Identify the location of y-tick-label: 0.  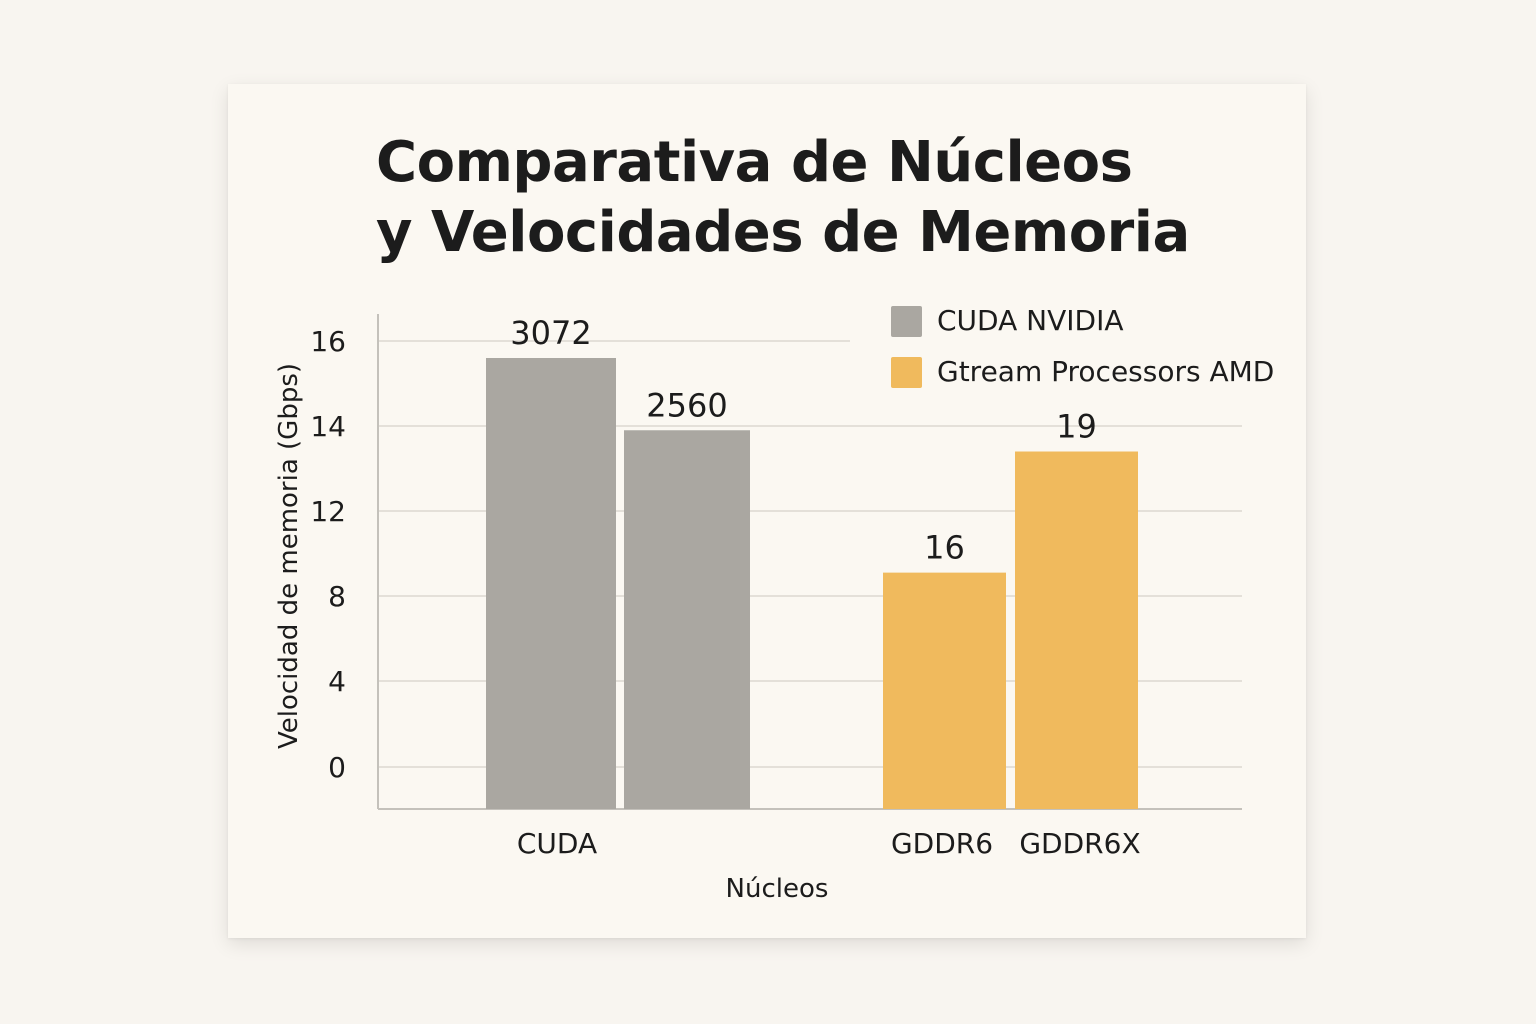
(337, 767).